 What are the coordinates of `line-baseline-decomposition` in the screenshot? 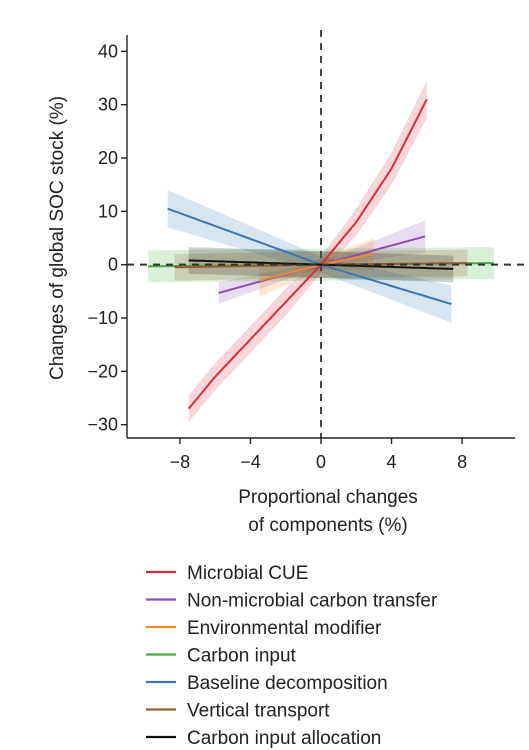 It's located at (309, 256).